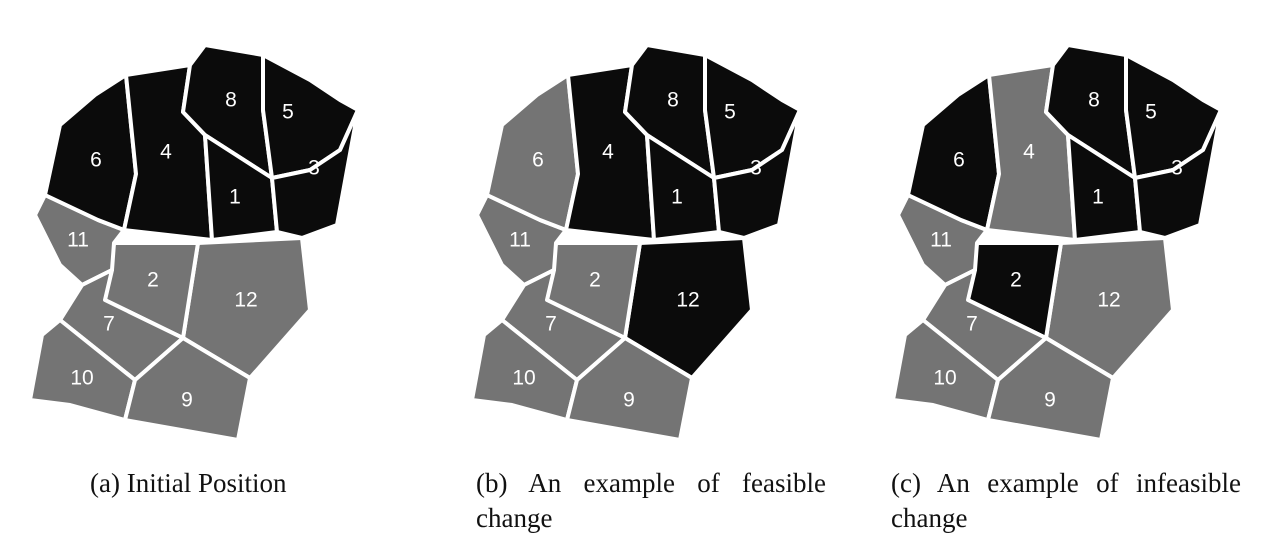  I want to click on caption-b: (b) An example of feasible change, so click(651, 500).